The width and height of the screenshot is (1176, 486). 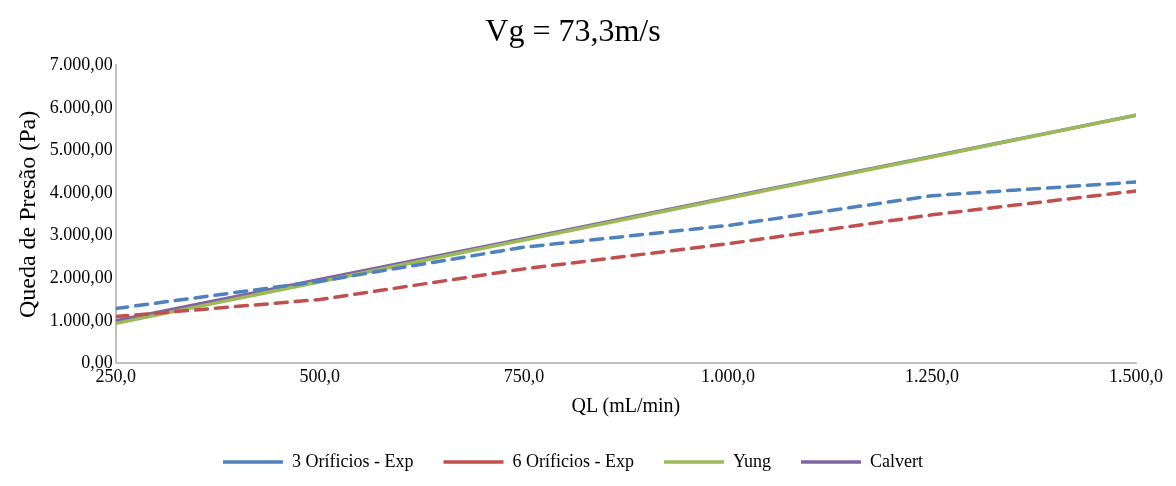 What do you see at coordinates (81, 319) in the screenshot?
I see `y-tick-label: 1.000,00` at bounding box center [81, 319].